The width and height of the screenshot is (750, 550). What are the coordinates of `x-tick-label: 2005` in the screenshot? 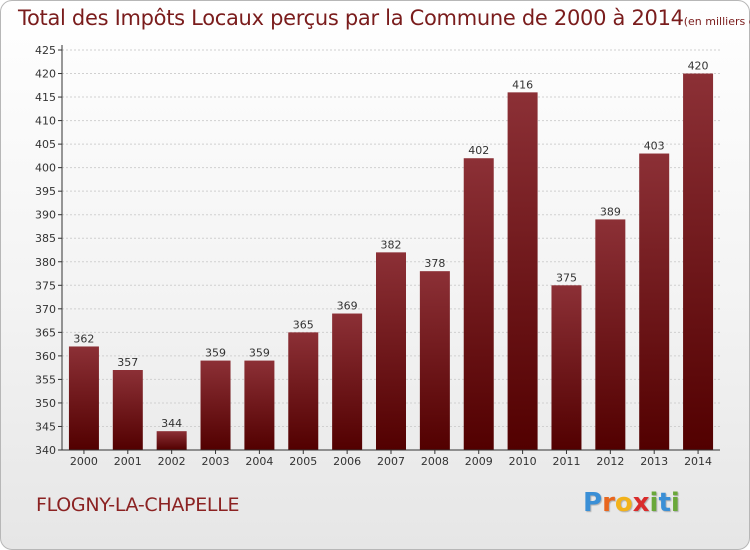 It's located at (303, 461).